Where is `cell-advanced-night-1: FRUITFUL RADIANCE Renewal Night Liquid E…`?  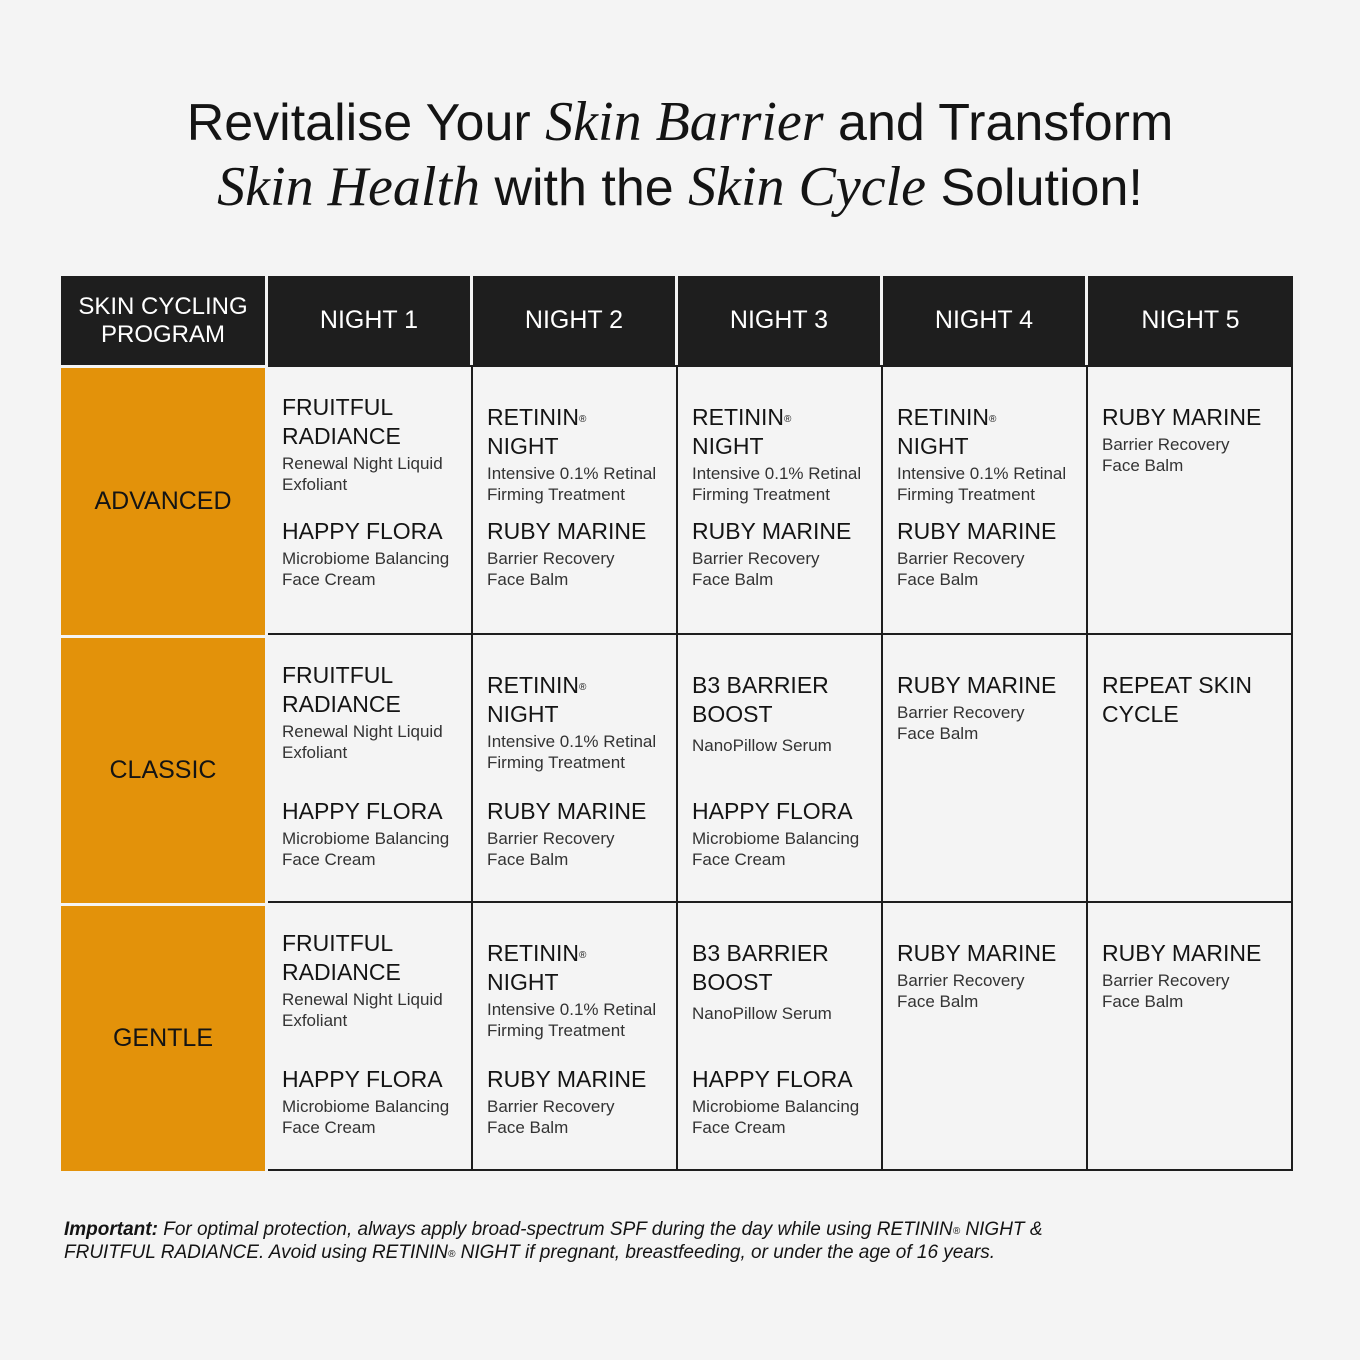
cell-advanced-night-1: FRUITFUL RADIANCE Renewal Night Liquid E… is located at coordinates (370, 500).